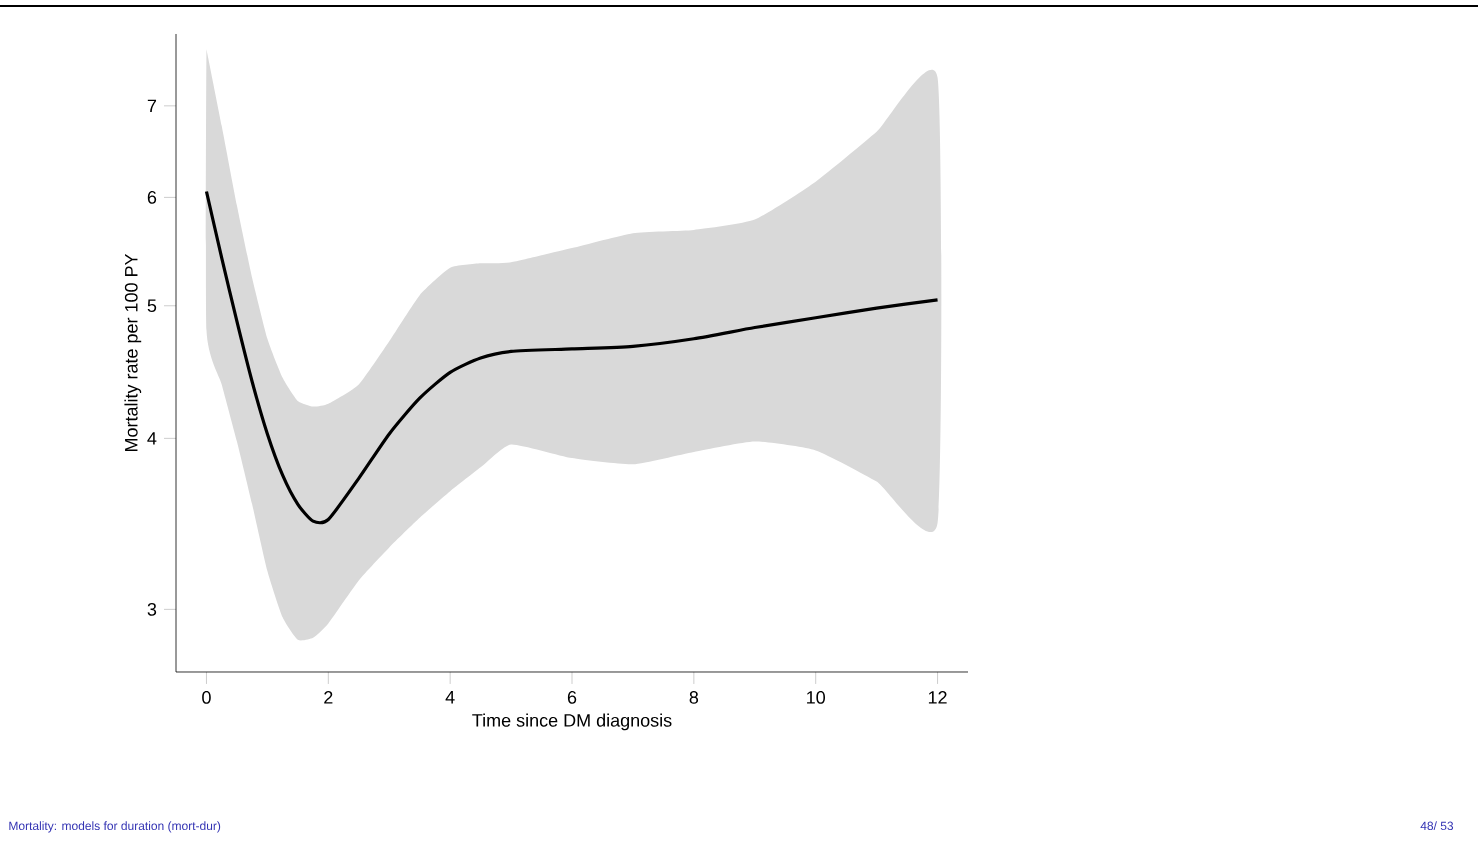  I want to click on y-tick-label: 6, so click(152, 197).